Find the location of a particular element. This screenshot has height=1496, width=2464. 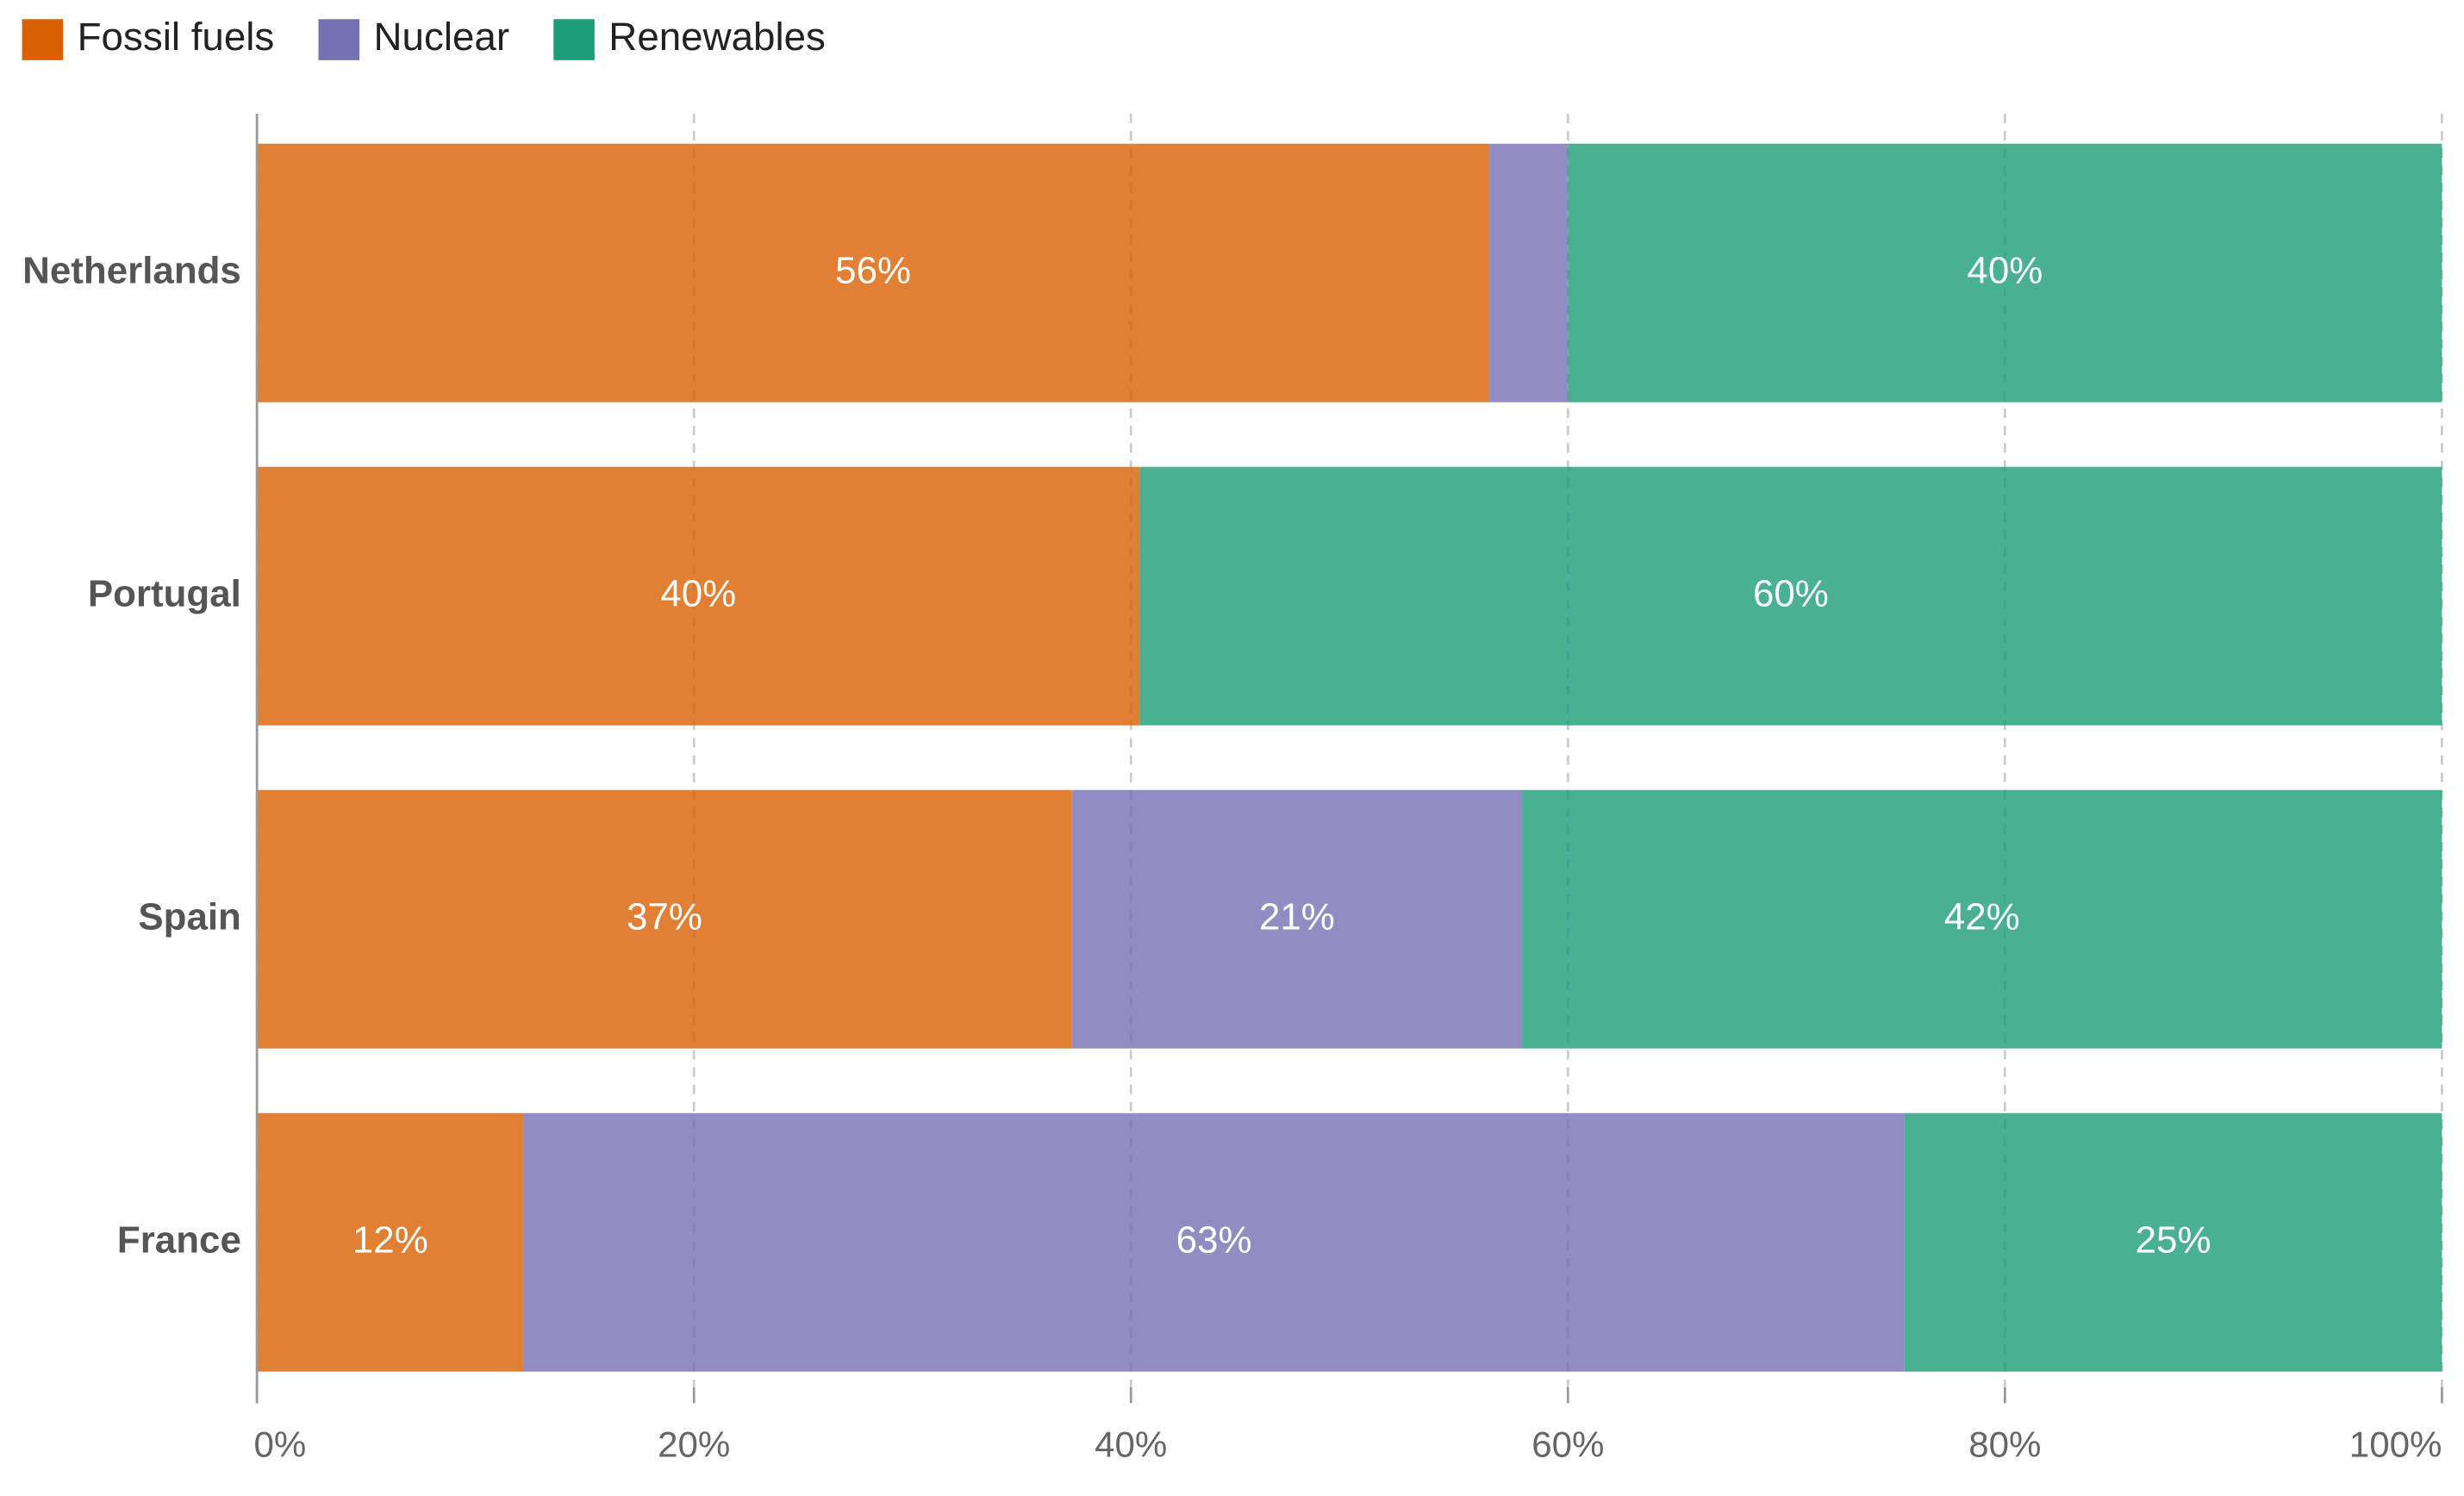

value-label: 60% is located at coordinates (1791, 593).